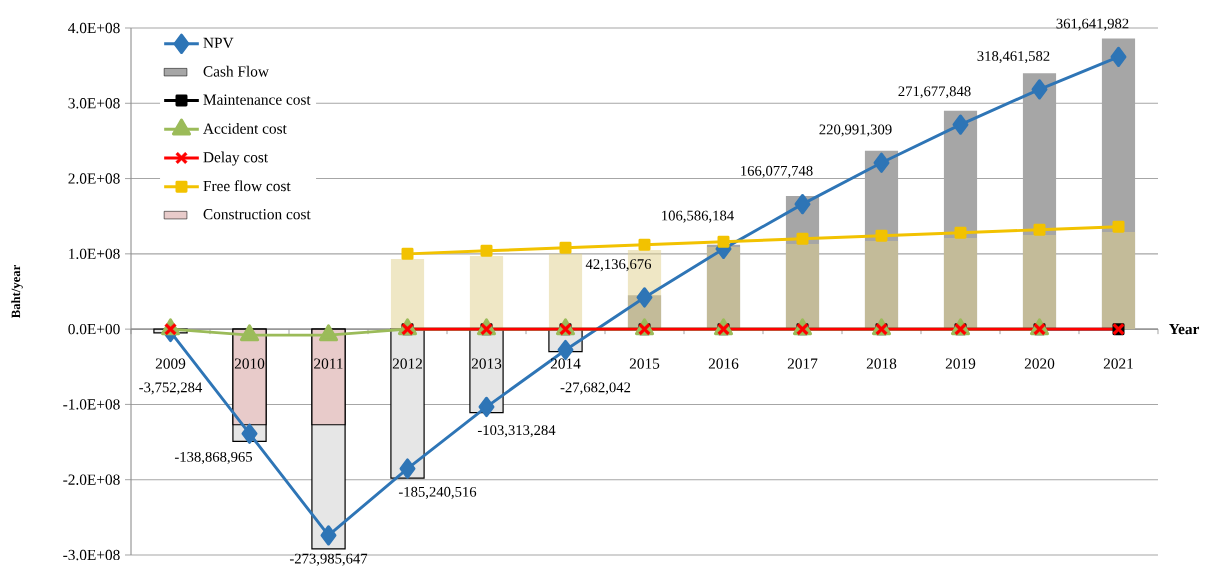 The height and width of the screenshot is (585, 1211). What do you see at coordinates (777, 171) in the screenshot?
I see `data-label: 166,077,748` at bounding box center [777, 171].